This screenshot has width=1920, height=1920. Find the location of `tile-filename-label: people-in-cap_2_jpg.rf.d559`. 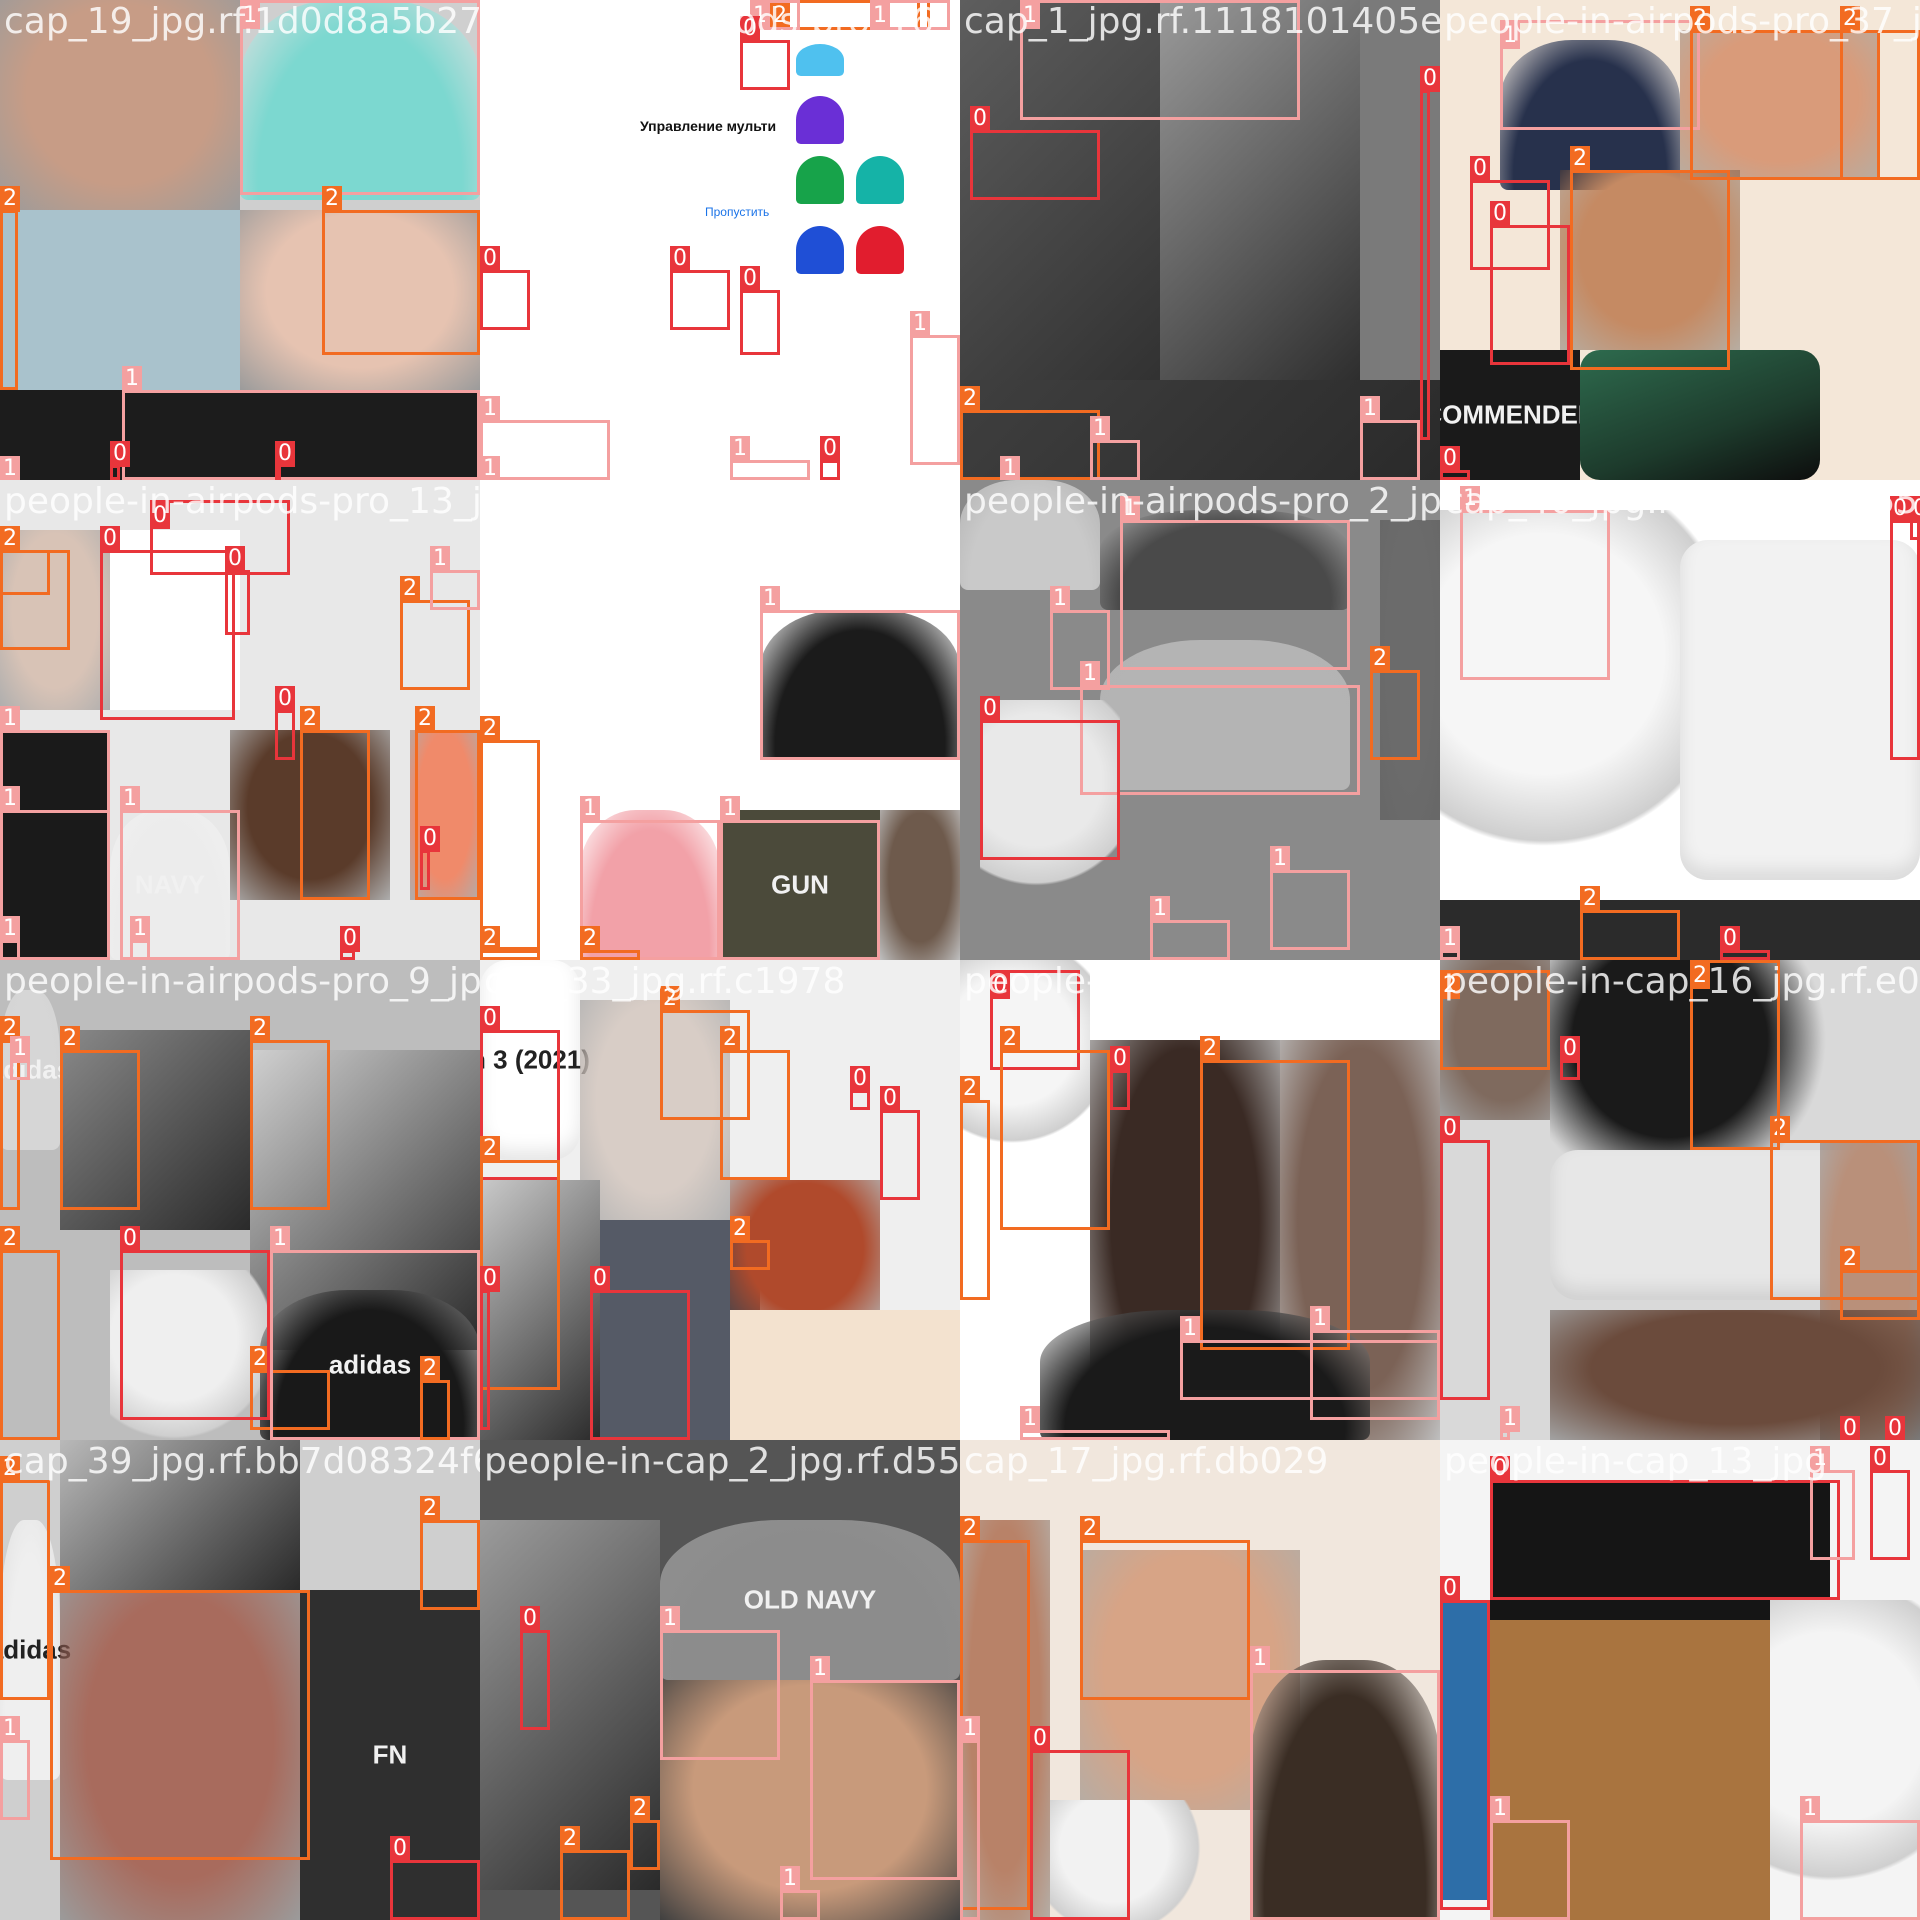

tile-filename-label: people-in-cap_2_jpg.rf.d559 is located at coordinates (722, 1461).